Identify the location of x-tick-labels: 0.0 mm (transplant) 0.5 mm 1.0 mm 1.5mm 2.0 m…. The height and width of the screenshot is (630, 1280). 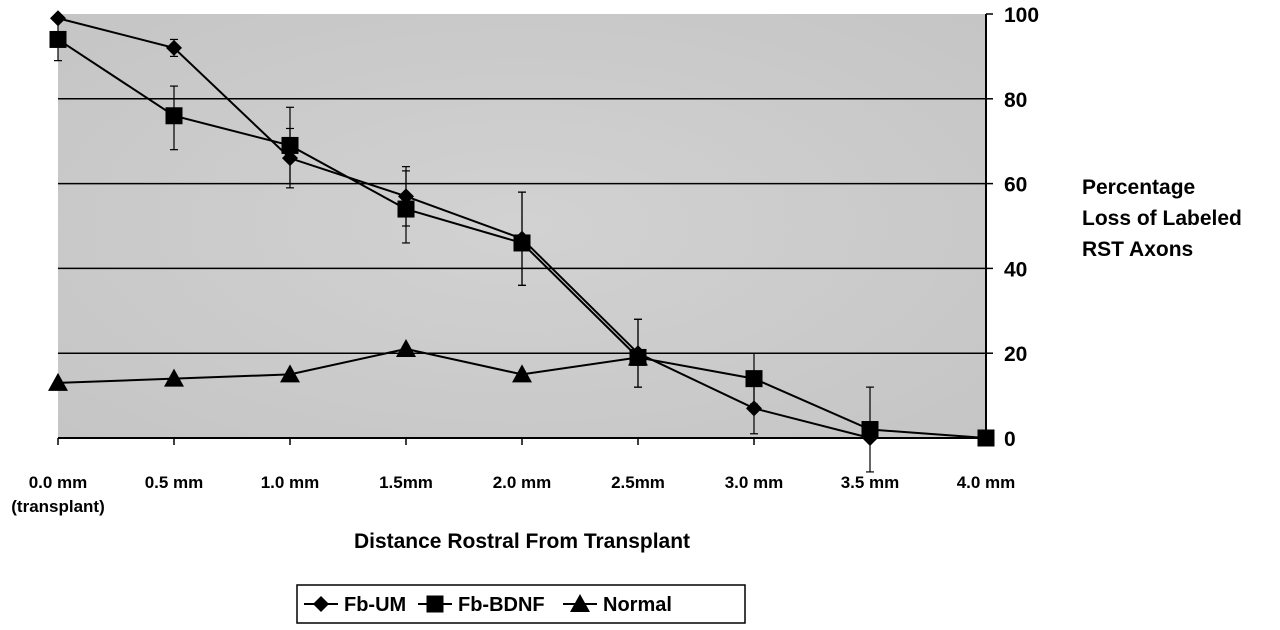
(513, 494).